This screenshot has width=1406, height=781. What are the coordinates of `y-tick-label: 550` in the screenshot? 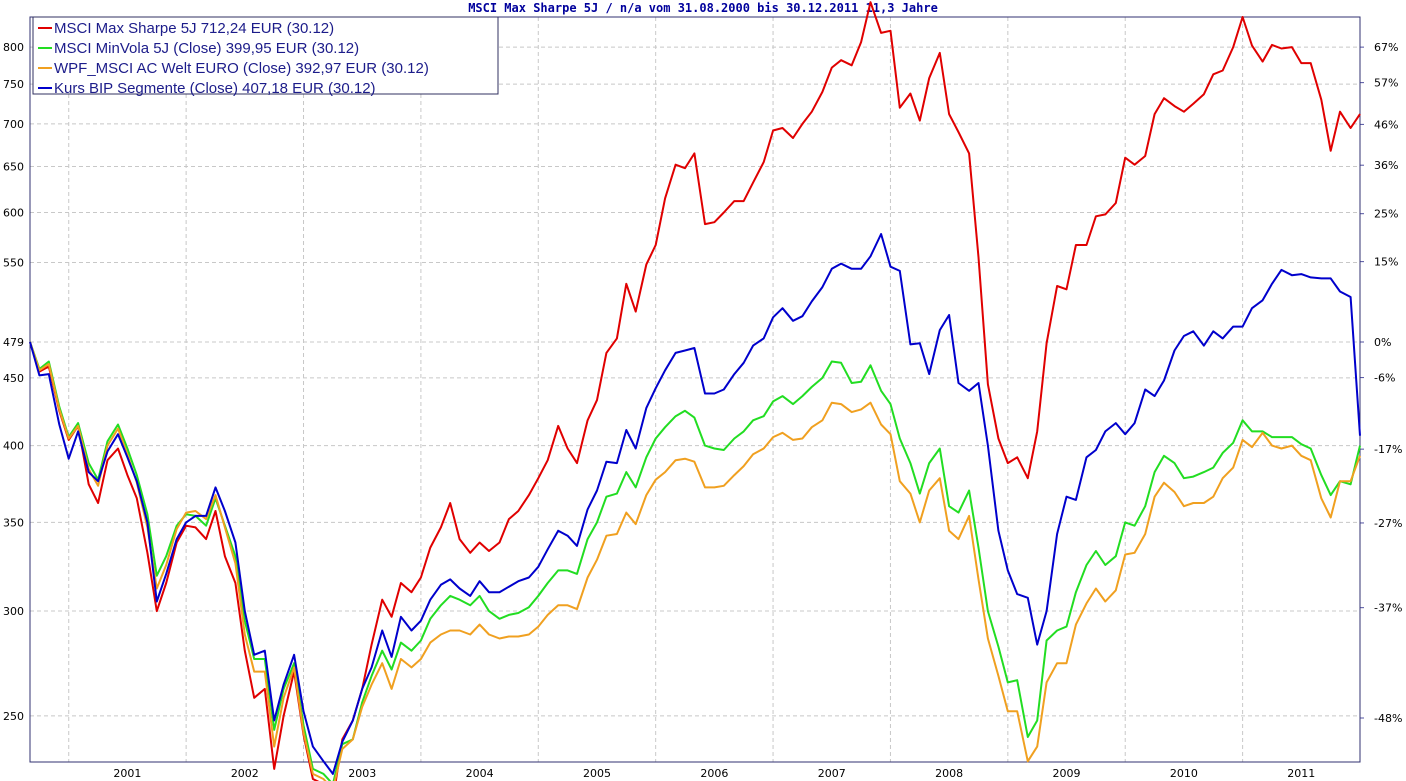 It's located at (13, 263).